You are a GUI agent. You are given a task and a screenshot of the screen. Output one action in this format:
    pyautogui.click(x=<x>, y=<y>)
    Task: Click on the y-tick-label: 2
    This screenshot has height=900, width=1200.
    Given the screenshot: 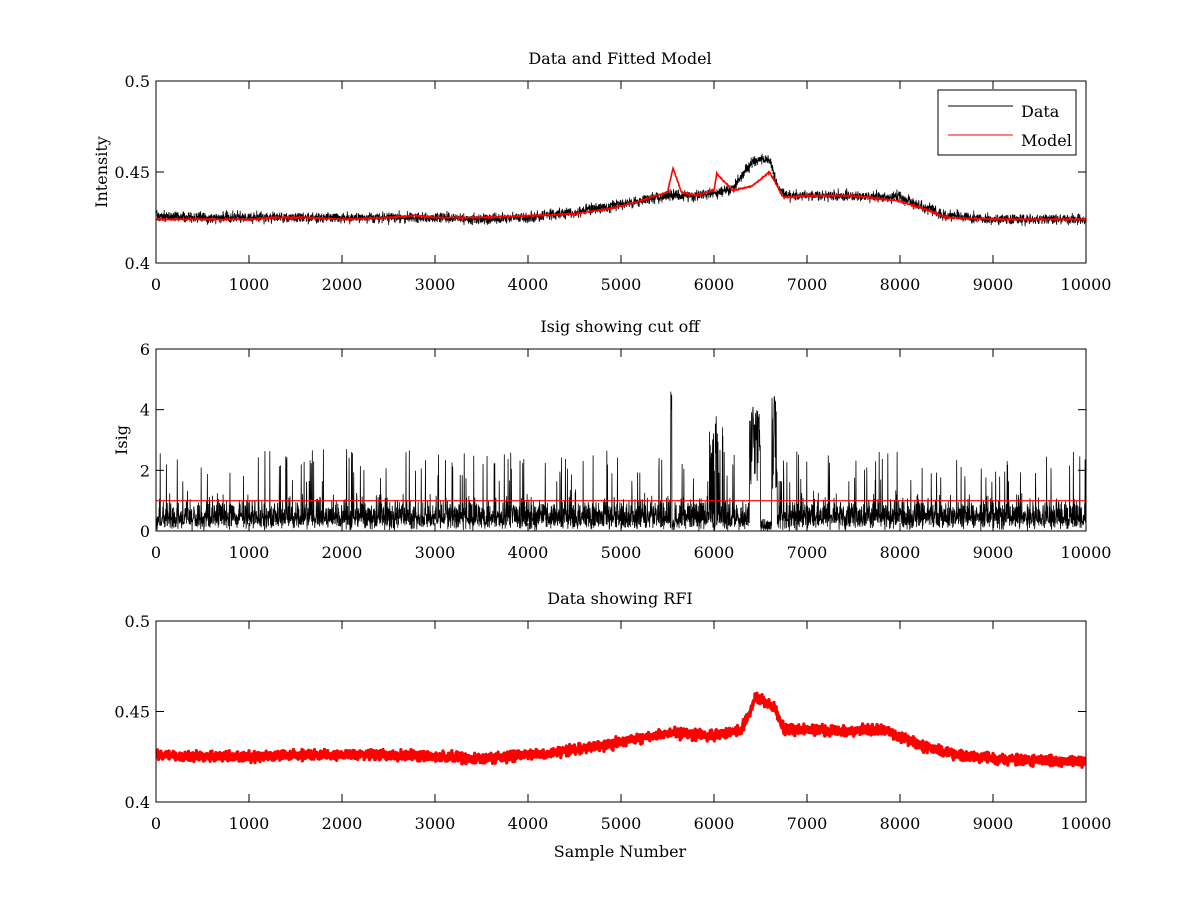 What is the action you would take?
    pyautogui.click(x=145, y=470)
    